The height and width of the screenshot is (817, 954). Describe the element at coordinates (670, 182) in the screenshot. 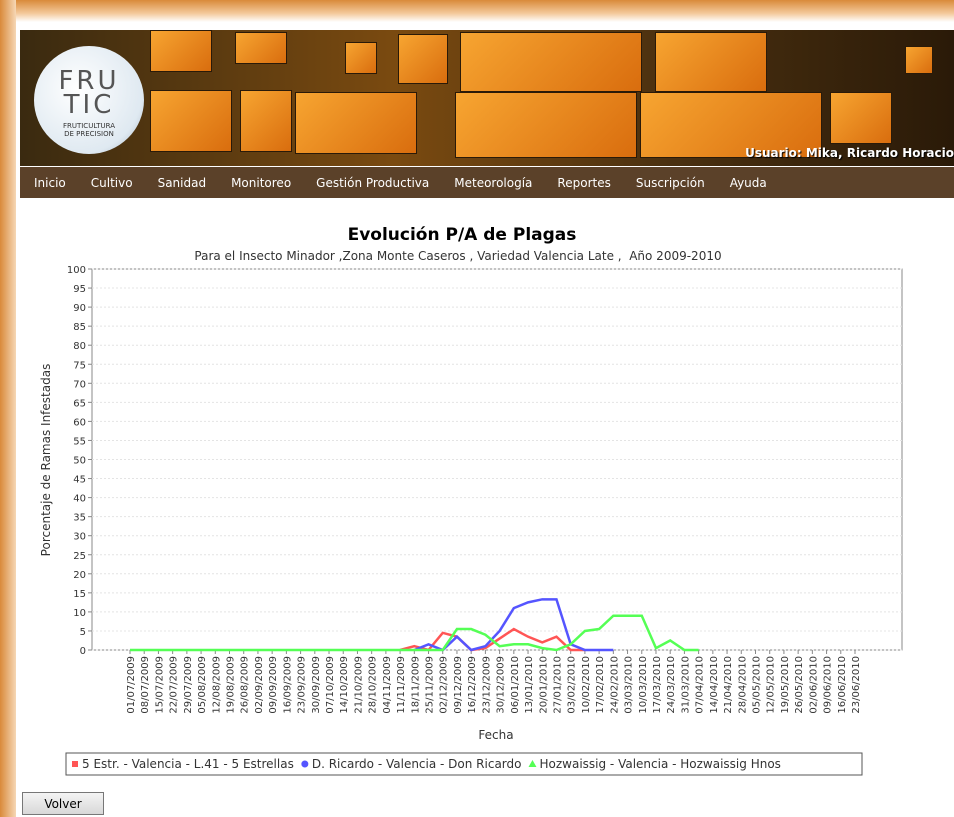

I see `nav-item: Suscripción` at that location.